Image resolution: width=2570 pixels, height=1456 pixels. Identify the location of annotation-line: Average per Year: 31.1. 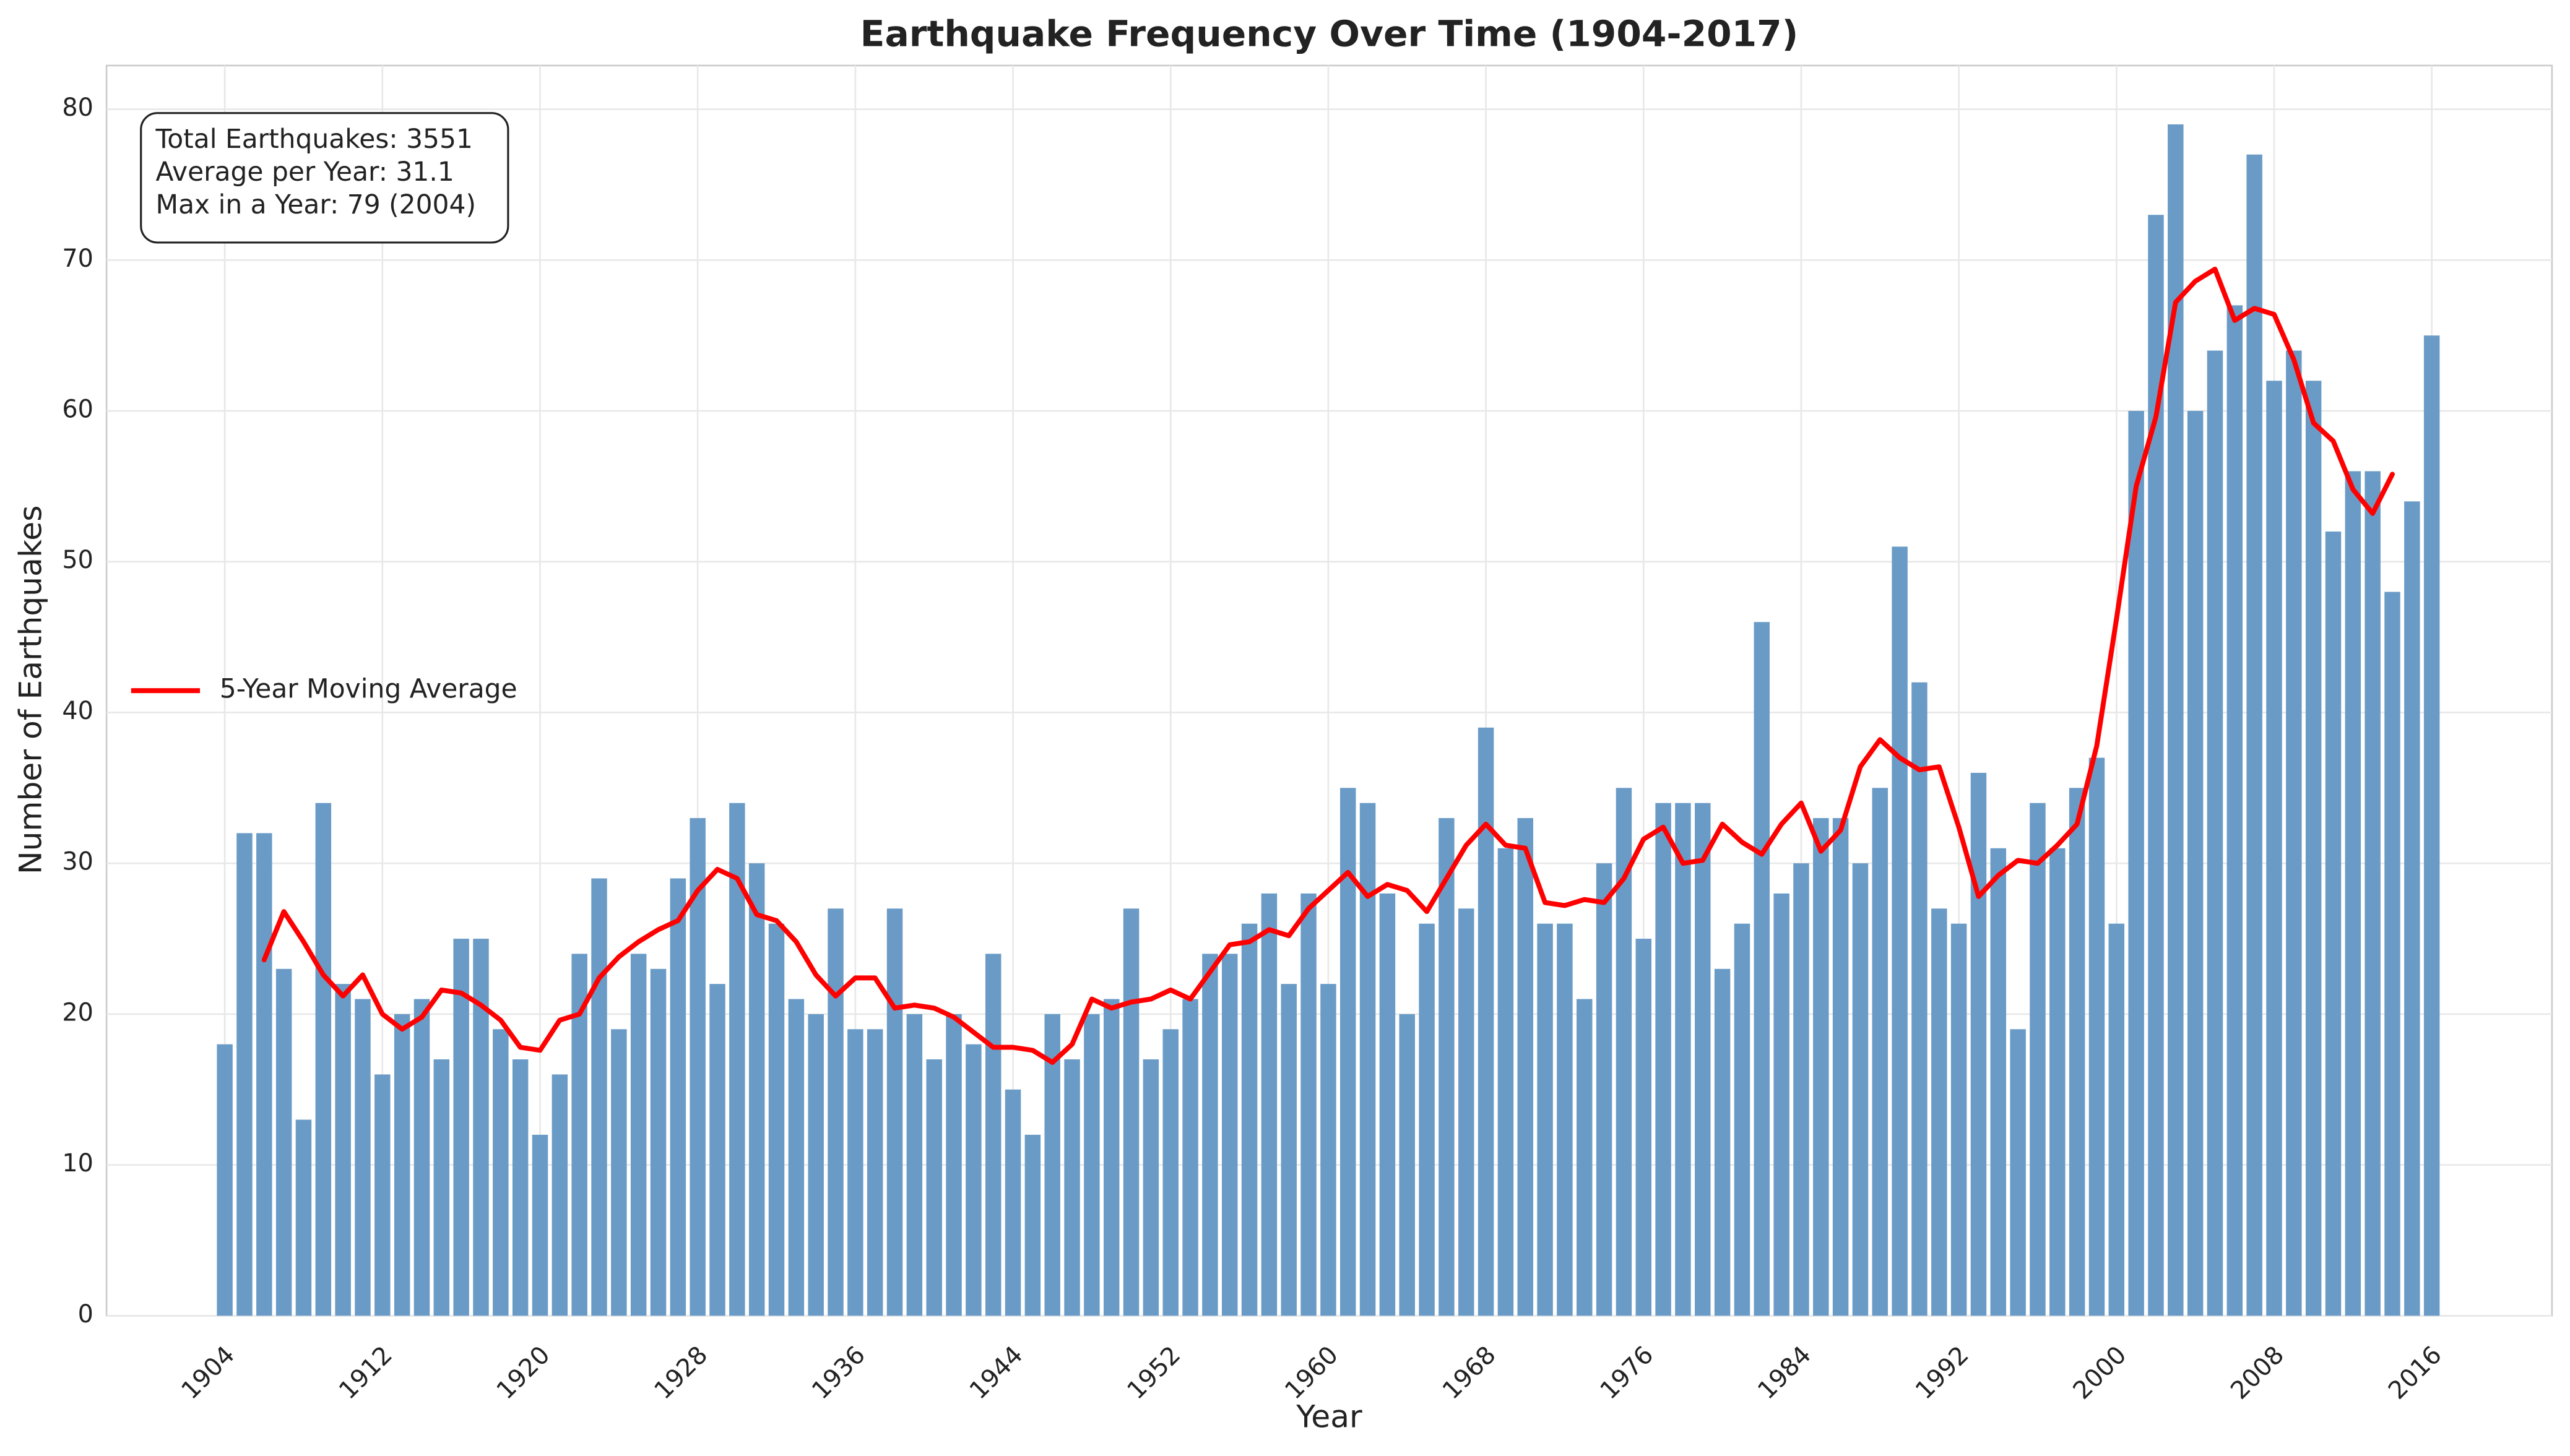
(305, 172).